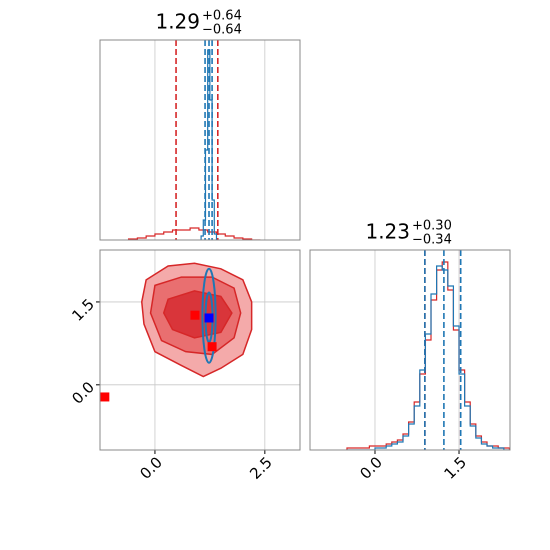  What do you see at coordinates (455, 468) in the screenshot?
I see `x-tick-label: 1.5` at bounding box center [455, 468].